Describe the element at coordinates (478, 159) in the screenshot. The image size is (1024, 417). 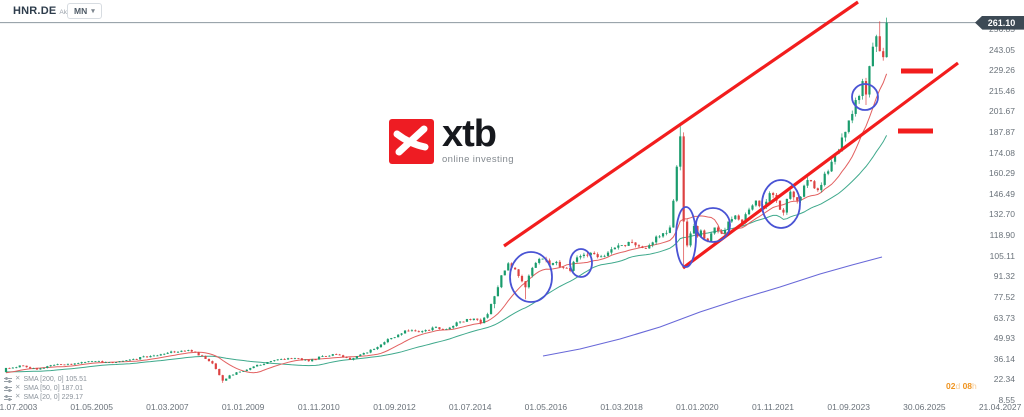
I see `brand-tagline: online investing` at that location.